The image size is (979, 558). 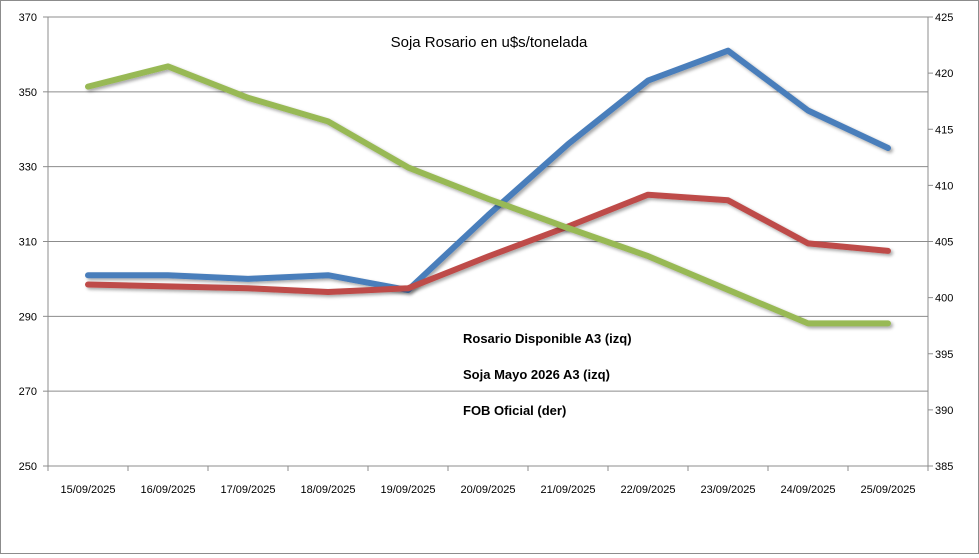 I want to click on legend-label: Rosario Disponible A3 (izq), so click(x=547, y=338).